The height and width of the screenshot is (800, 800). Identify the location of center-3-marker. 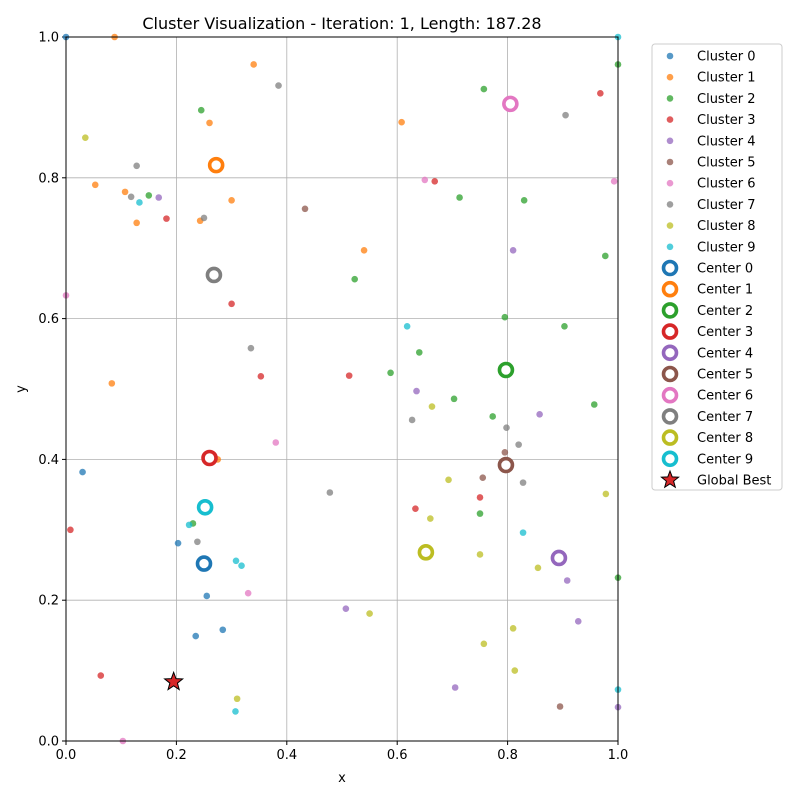
(209, 458).